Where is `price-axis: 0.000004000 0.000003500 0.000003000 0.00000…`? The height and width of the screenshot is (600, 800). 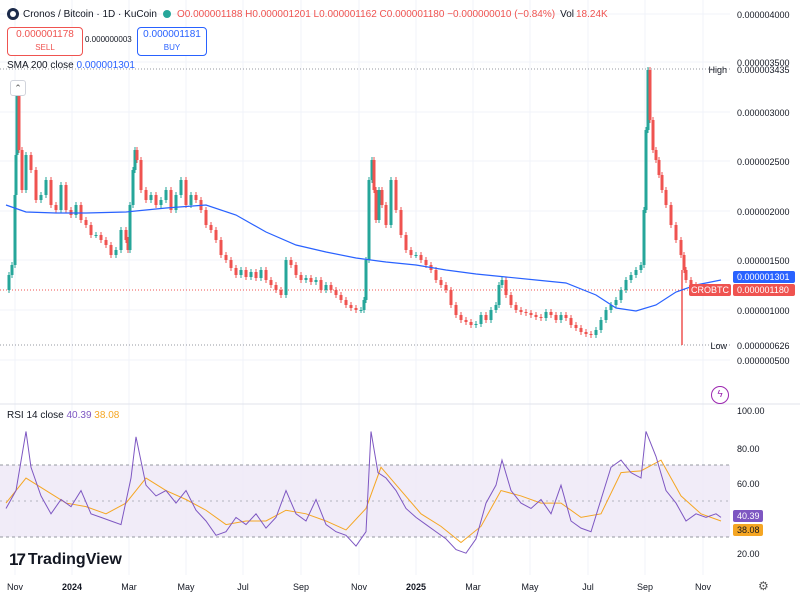 price-axis: 0.000004000 0.000003500 0.000003000 0.00000… is located at coordinates (763, 284).